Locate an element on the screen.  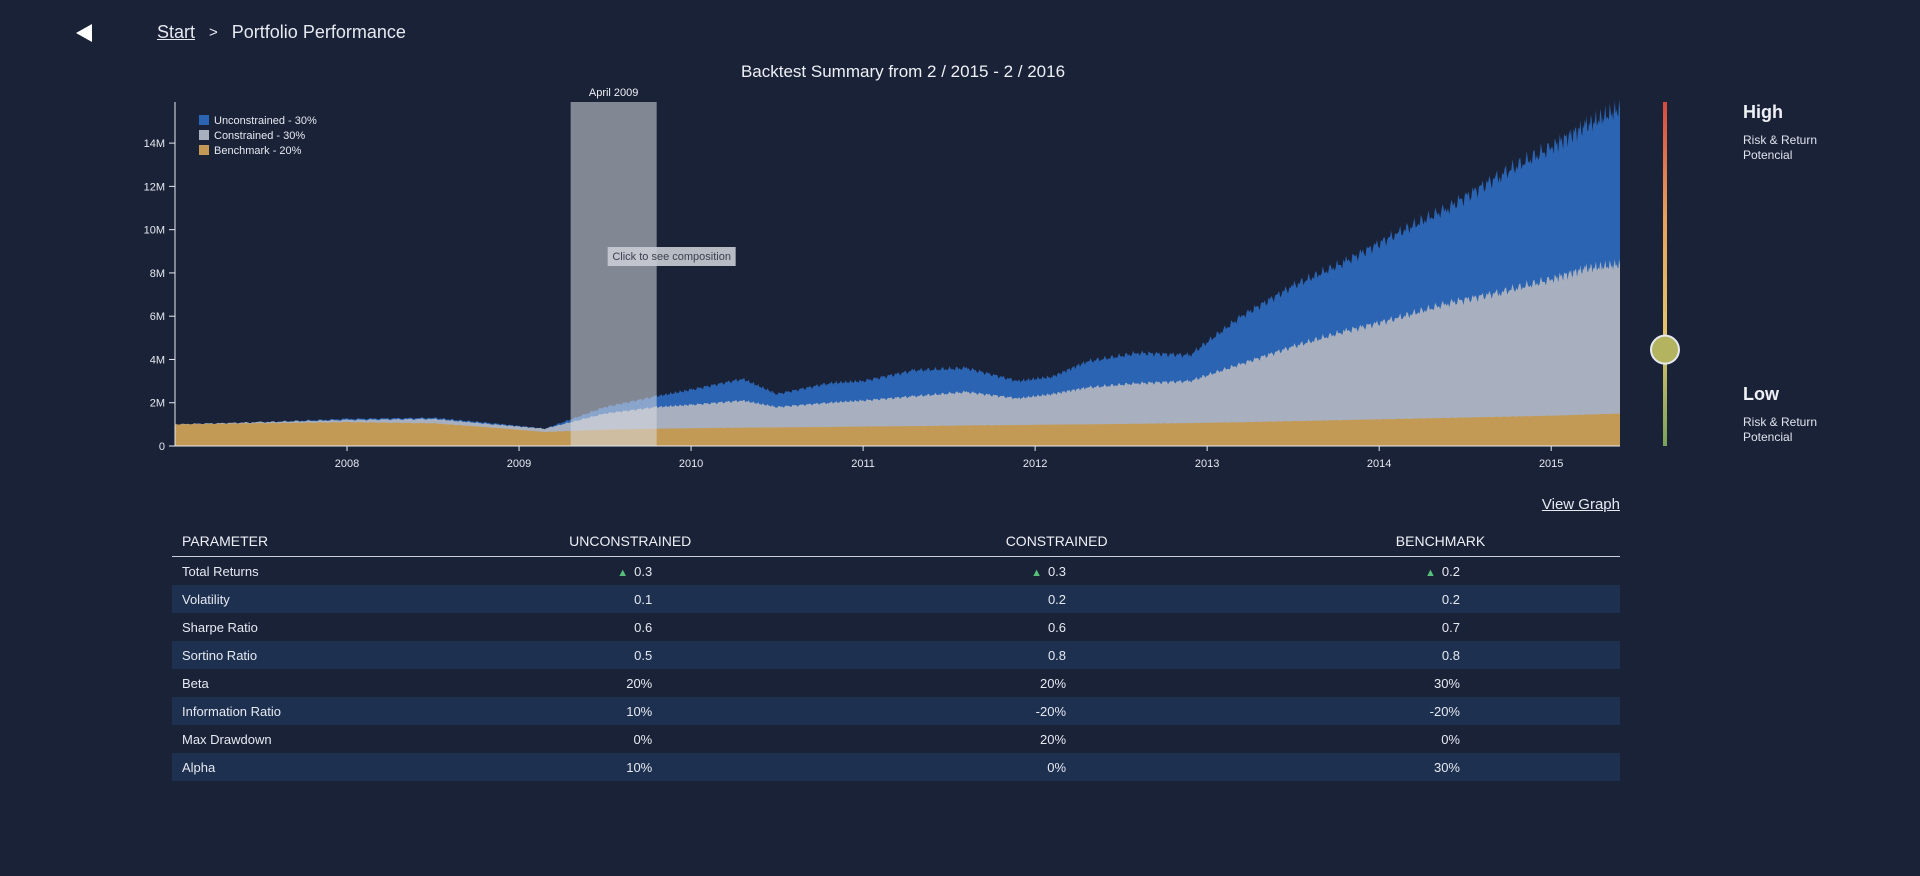
y-tick-label: 0 is located at coordinates (162, 447).